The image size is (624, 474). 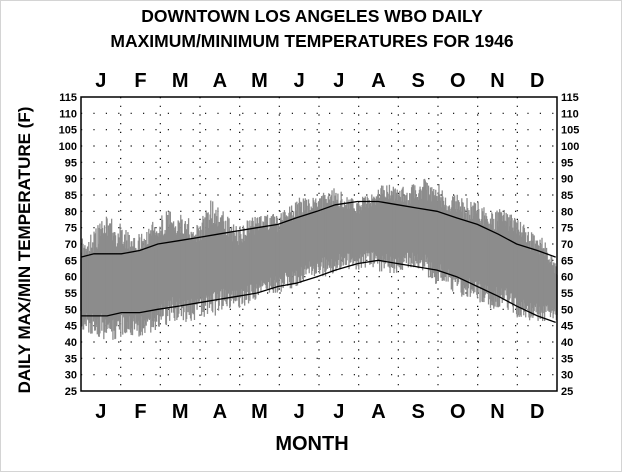 What do you see at coordinates (567, 376) in the screenshot?
I see `y-tick-label-right: 30` at bounding box center [567, 376].